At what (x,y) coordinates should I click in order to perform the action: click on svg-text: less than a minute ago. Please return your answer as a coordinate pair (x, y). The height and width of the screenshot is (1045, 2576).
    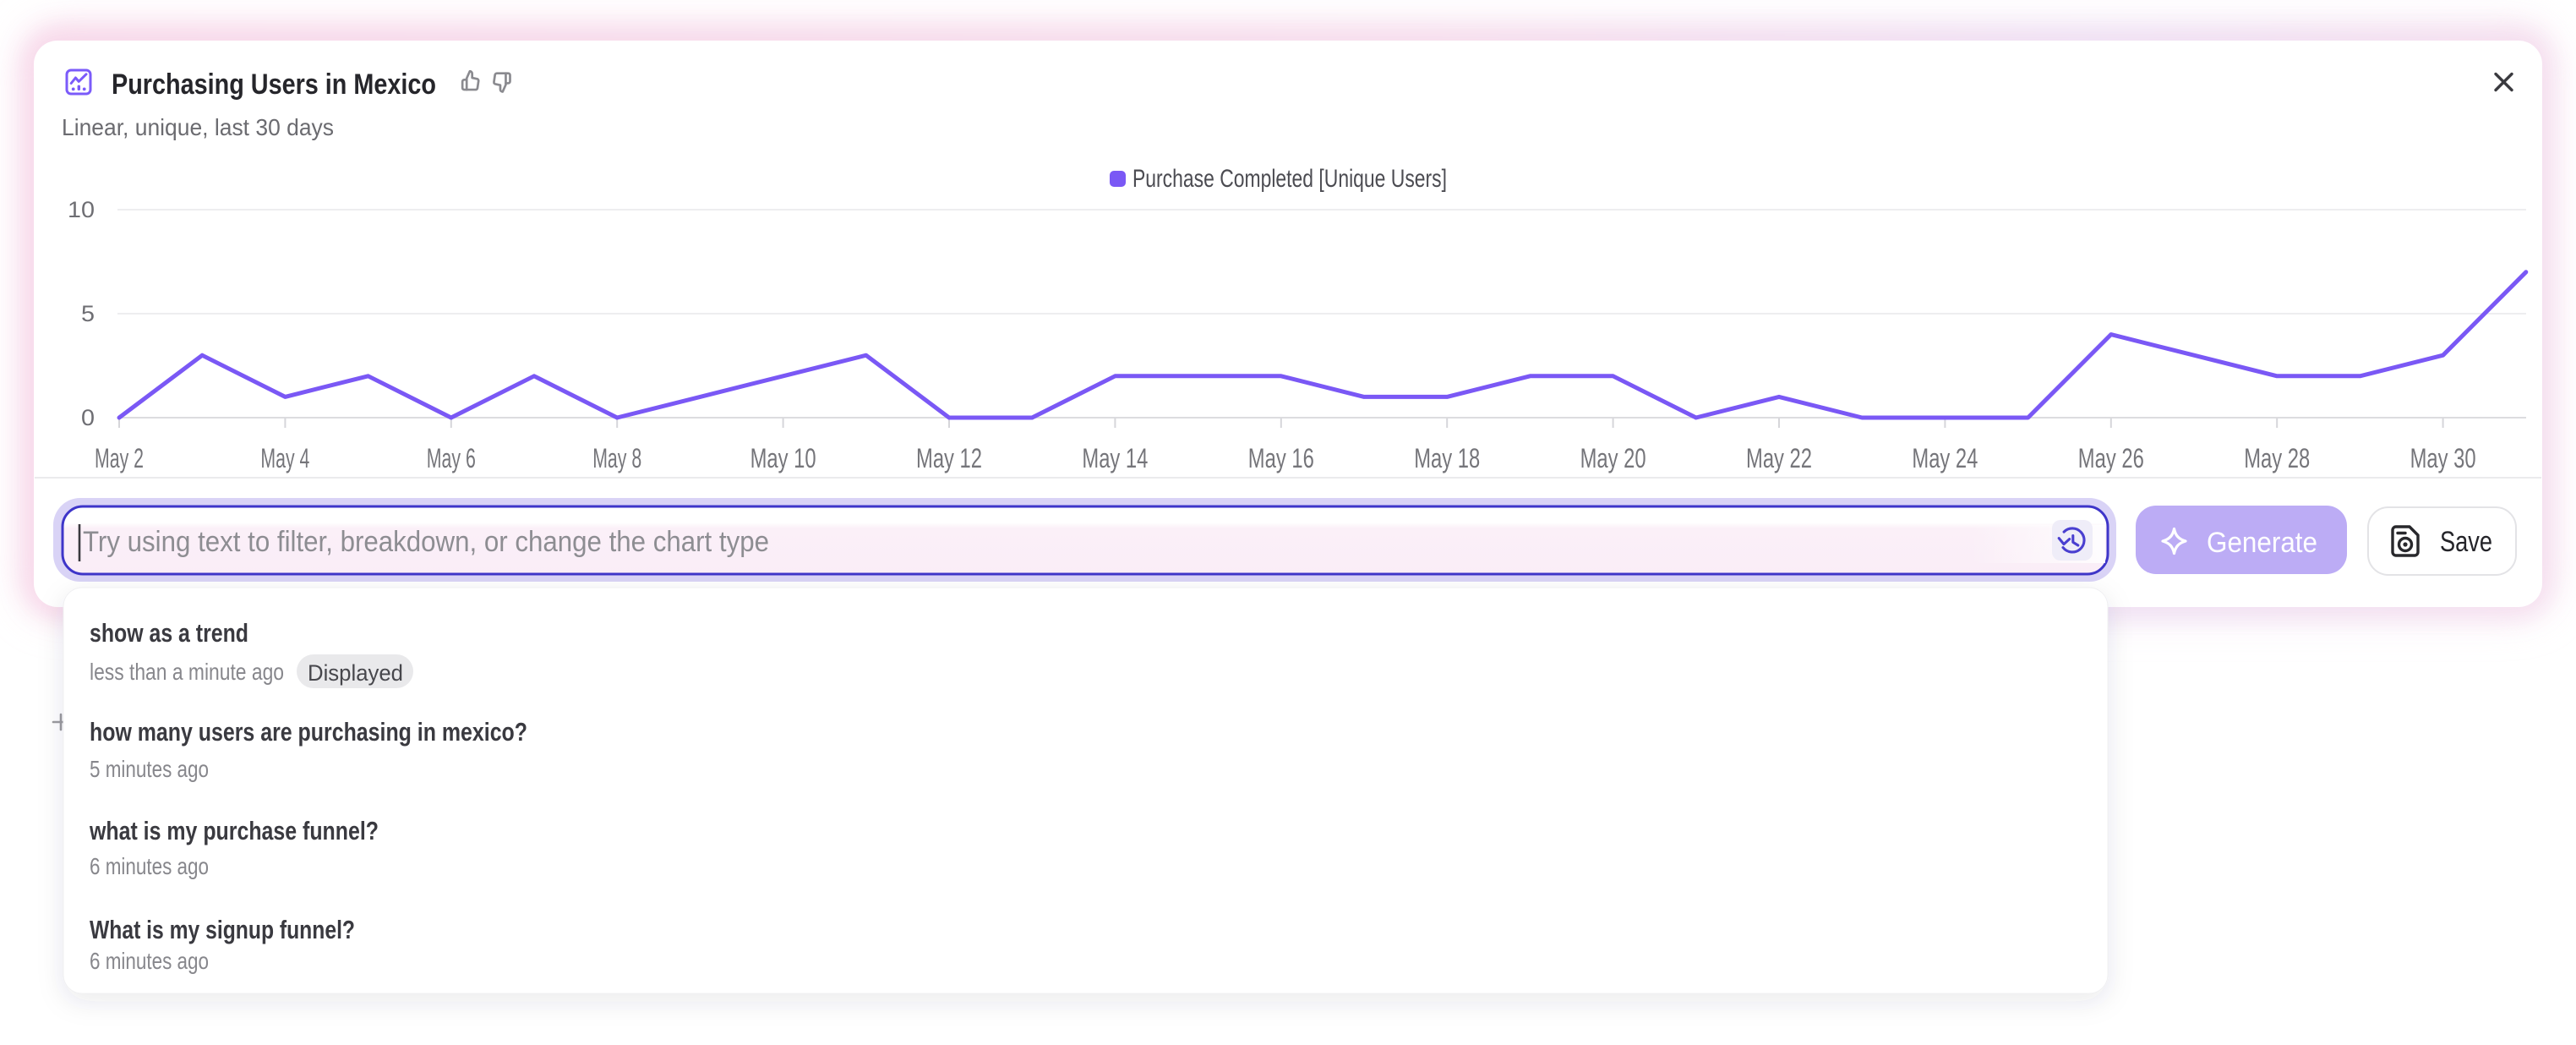
    Looking at the image, I should click on (187, 672).